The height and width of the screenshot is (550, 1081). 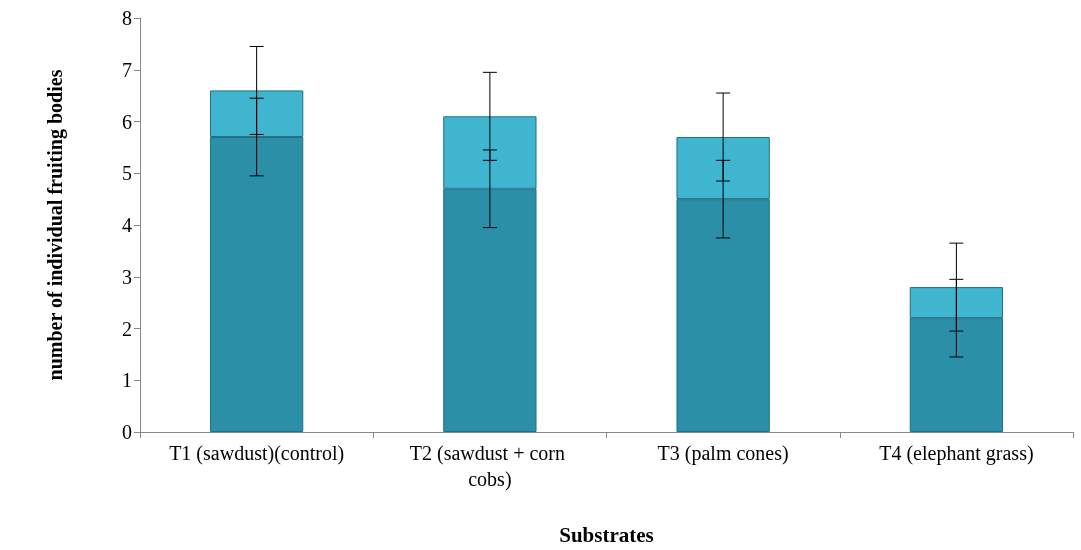 What do you see at coordinates (127, 18) in the screenshot?
I see `y-tick-label: 8` at bounding box center [127, 18].